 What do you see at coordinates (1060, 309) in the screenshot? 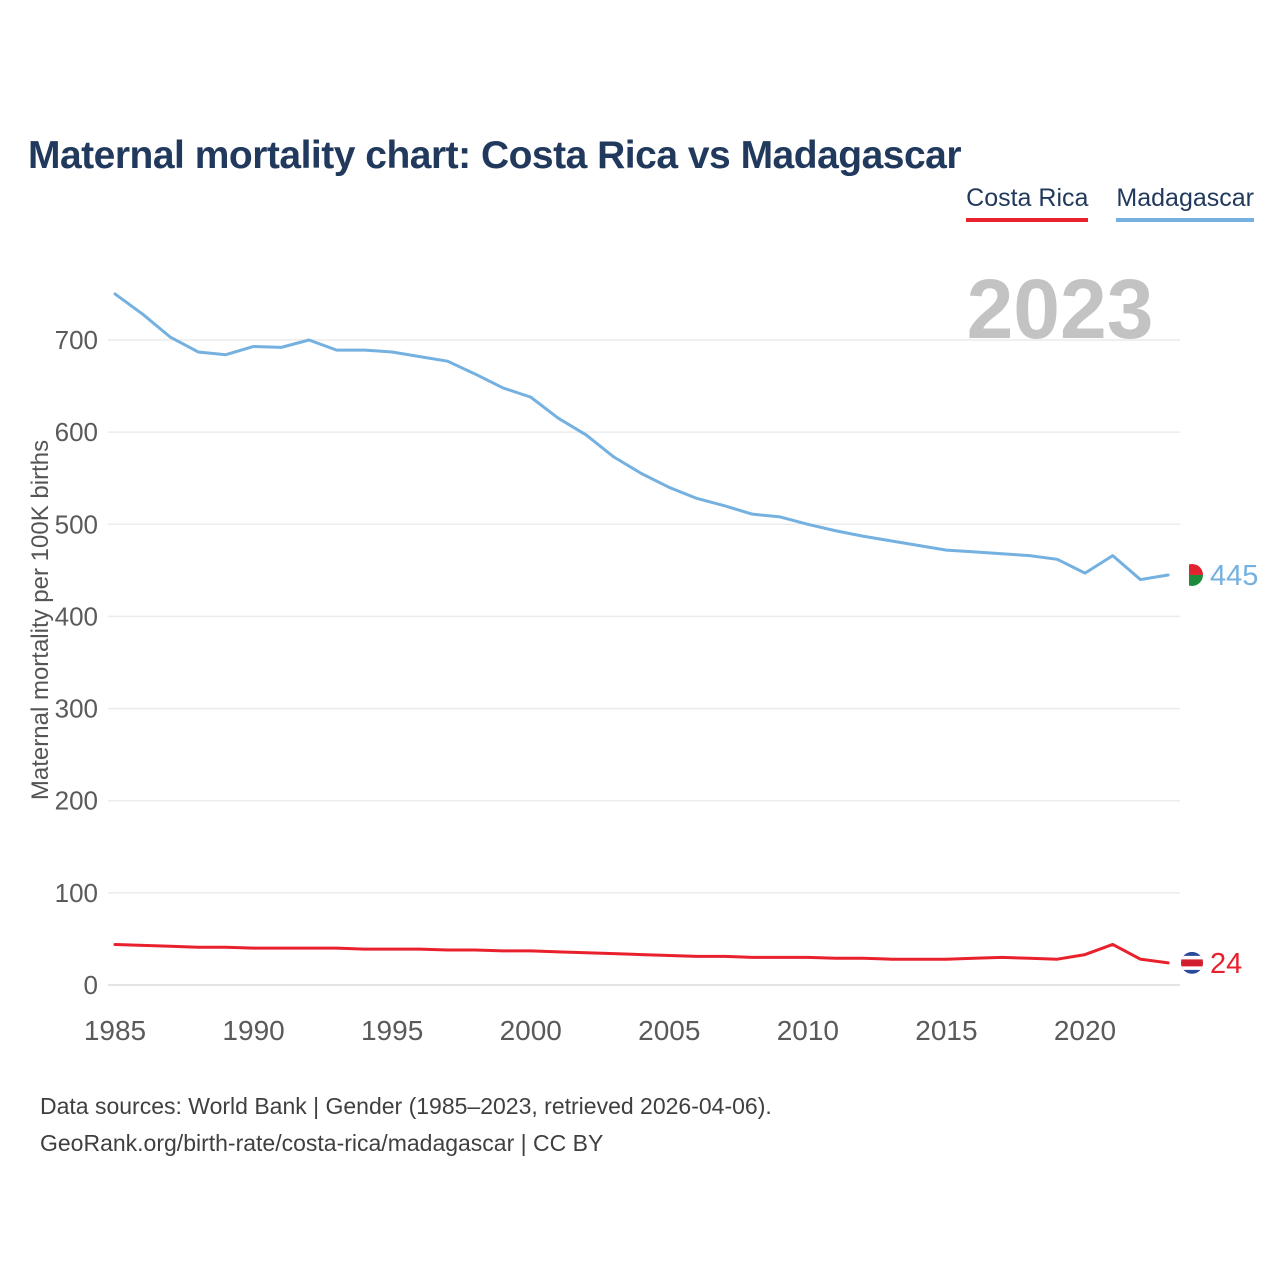
I see `year-watermark: 2023` at bounding box center [1060, 309].